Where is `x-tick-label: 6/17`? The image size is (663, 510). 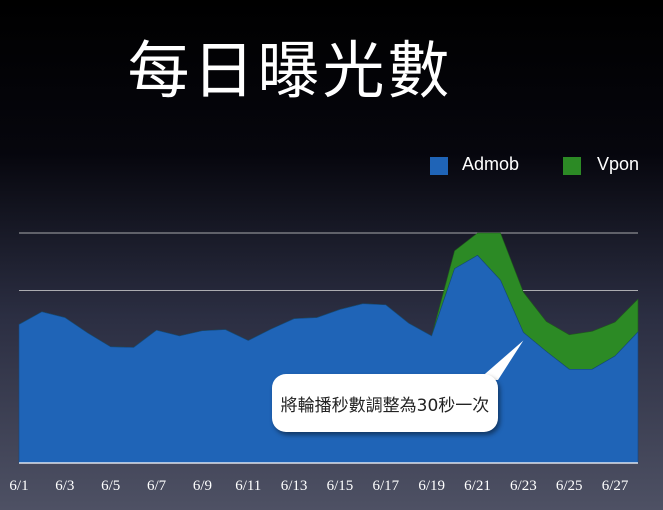
x-tick-label: 6/17 is located at coordinates (385, 486).